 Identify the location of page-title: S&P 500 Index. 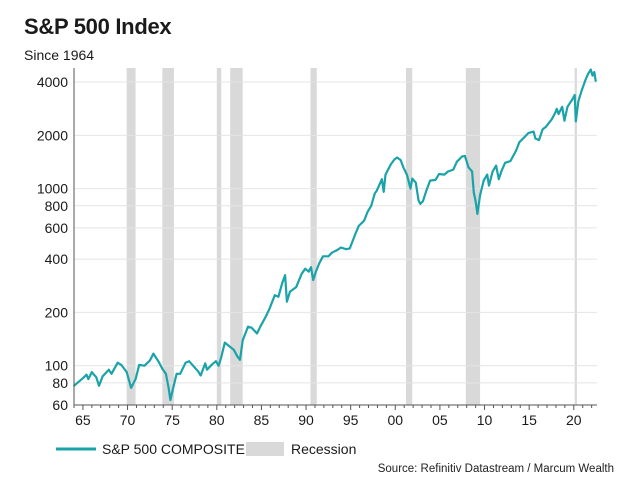
(98, 26).